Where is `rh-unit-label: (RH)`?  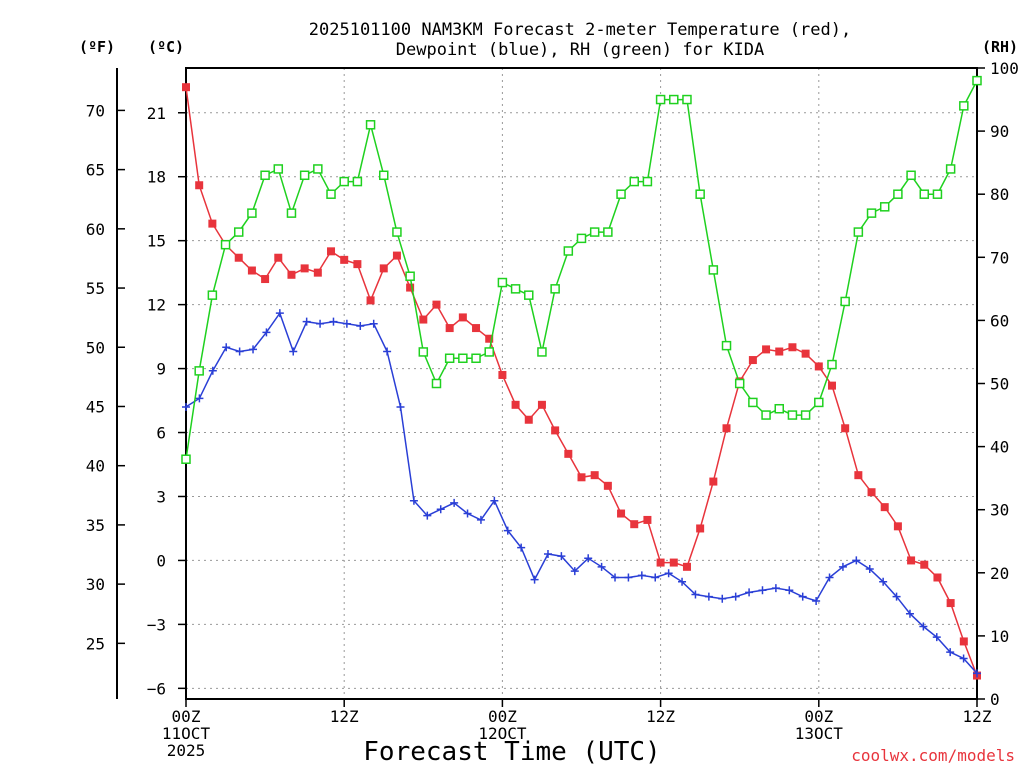 rh-unit-label: (RH) is located at coordinates (1000, 47).